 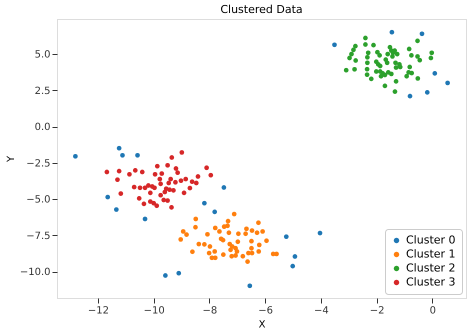 I want to click on x-tick-label: 0, so click(x=433, y=311).